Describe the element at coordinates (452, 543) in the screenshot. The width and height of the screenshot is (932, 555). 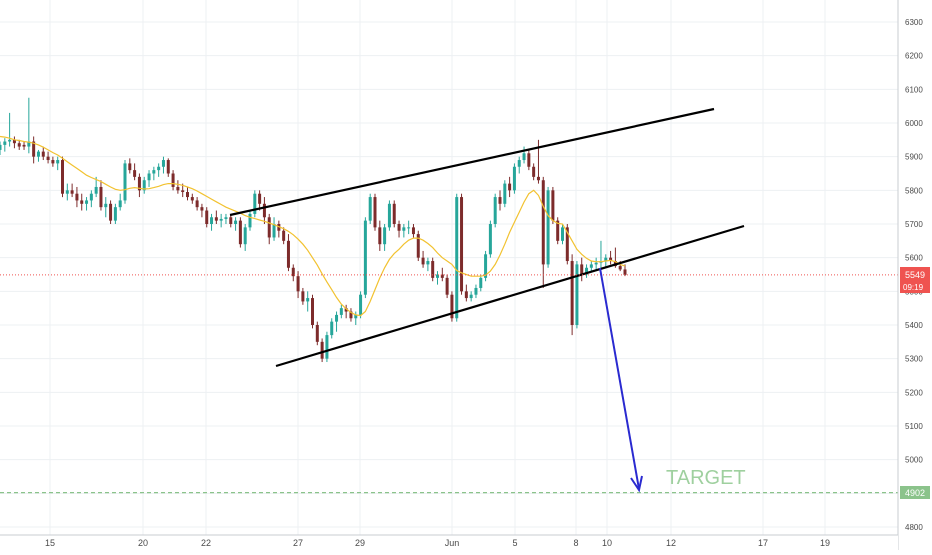
I see `x-tick-label: Jun` at that location.